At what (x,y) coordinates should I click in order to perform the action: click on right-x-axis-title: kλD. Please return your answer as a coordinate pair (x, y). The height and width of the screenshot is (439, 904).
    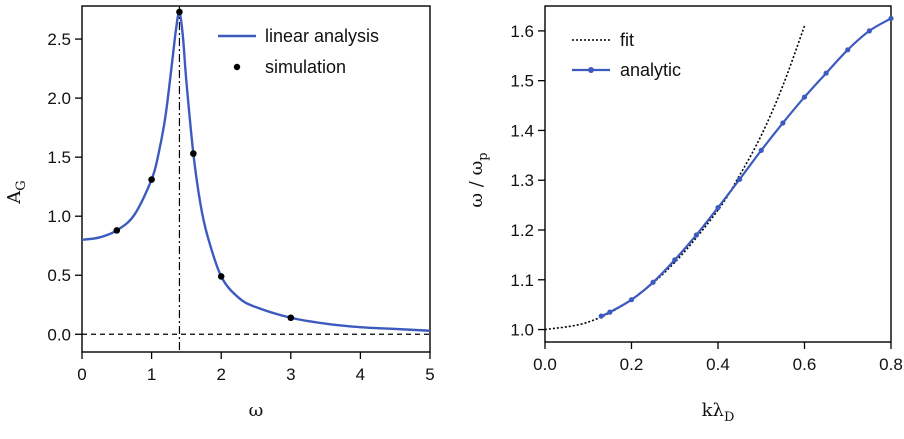
    Looking at the image, I should click on (718, 412).